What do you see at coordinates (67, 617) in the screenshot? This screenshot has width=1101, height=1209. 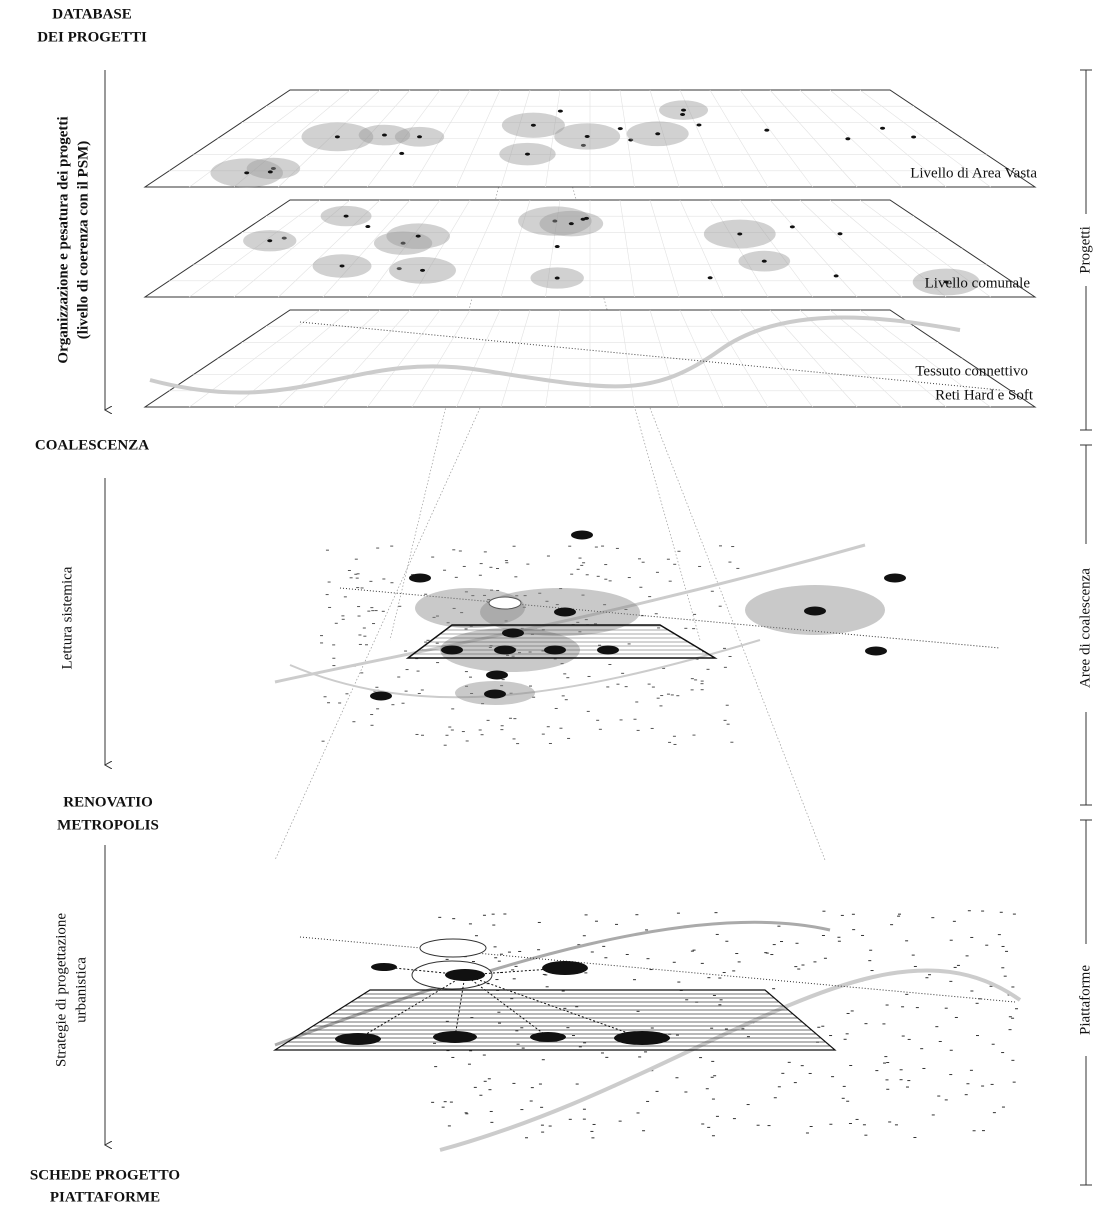 I see `step-label: Lettura sistemica` at bounding box center [67, 617].